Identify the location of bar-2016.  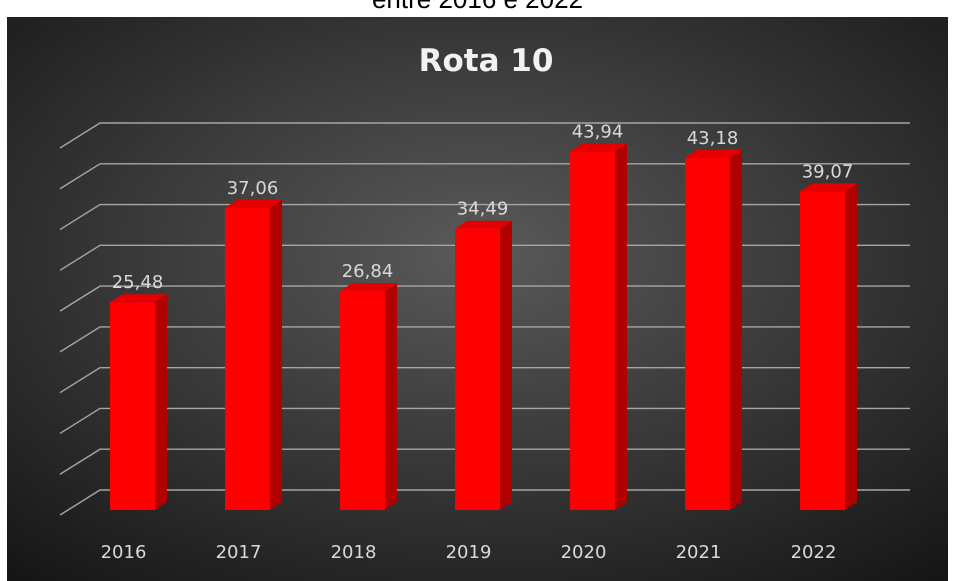
(138, 402).